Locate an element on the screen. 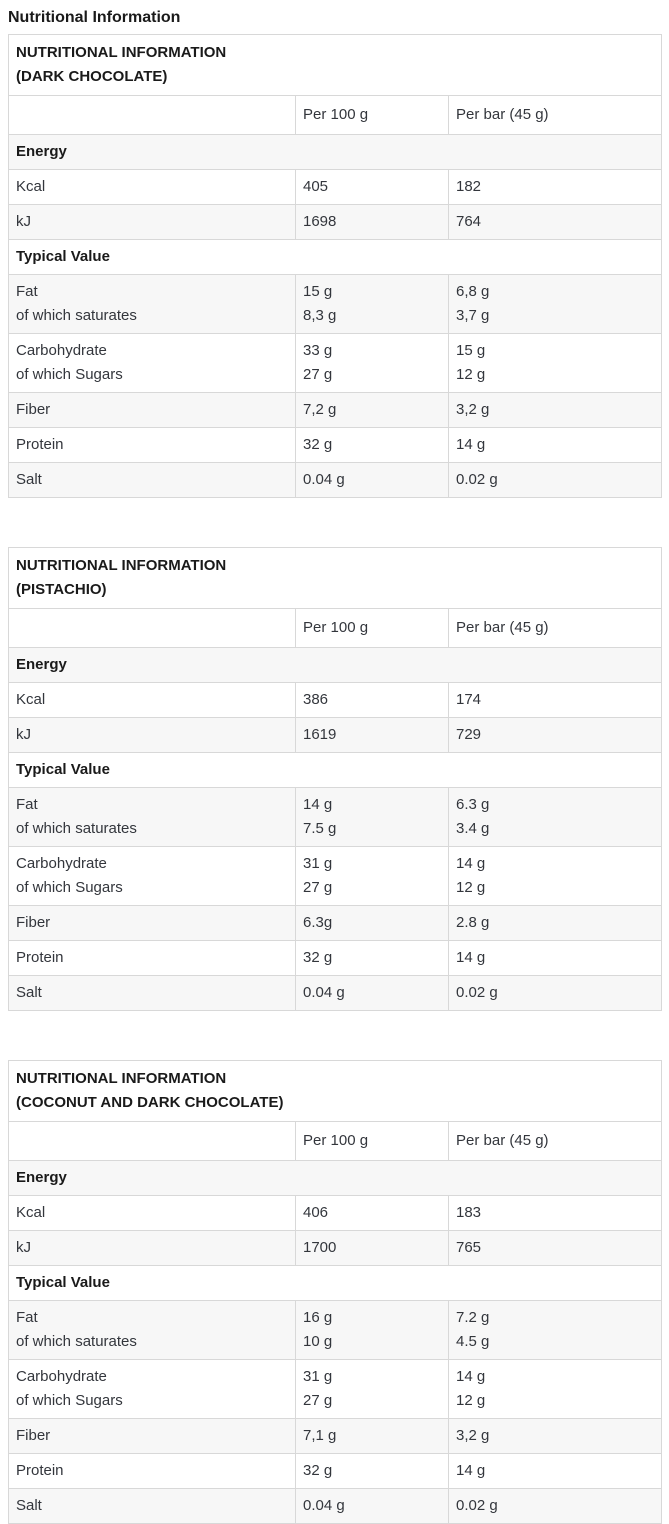 The width and height of the screenshot is (669, 1524). kcal-per-bar: 183 is located at coordinates (555, 1213).